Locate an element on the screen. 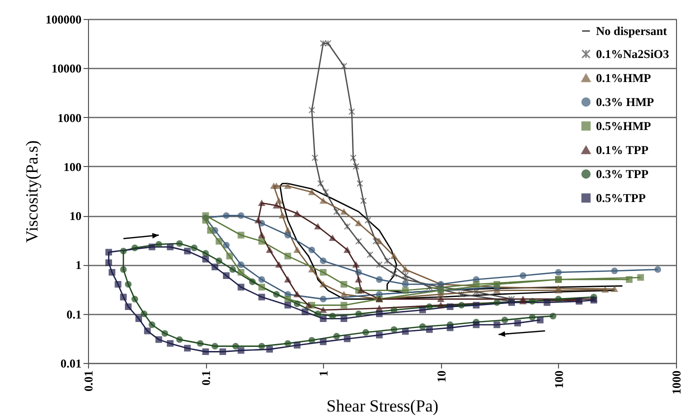  y-tick-label: 0.1 is located at coordinates (74, 314).